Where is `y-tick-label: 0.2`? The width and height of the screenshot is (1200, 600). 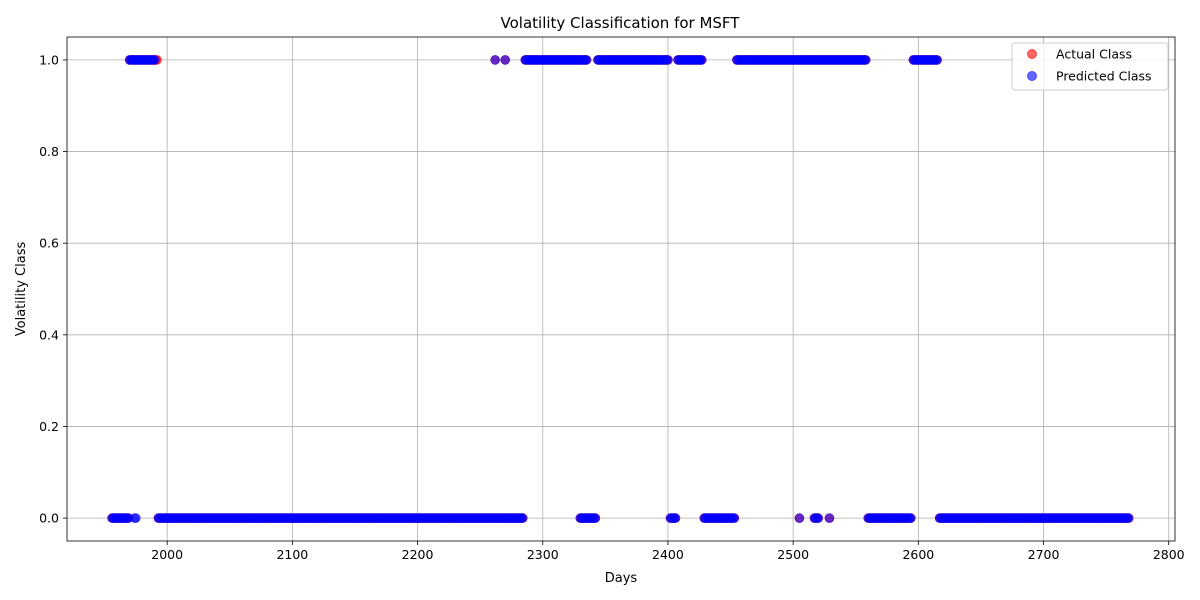 y-tick-label: 0.2 is located at coordinates (49, 426).